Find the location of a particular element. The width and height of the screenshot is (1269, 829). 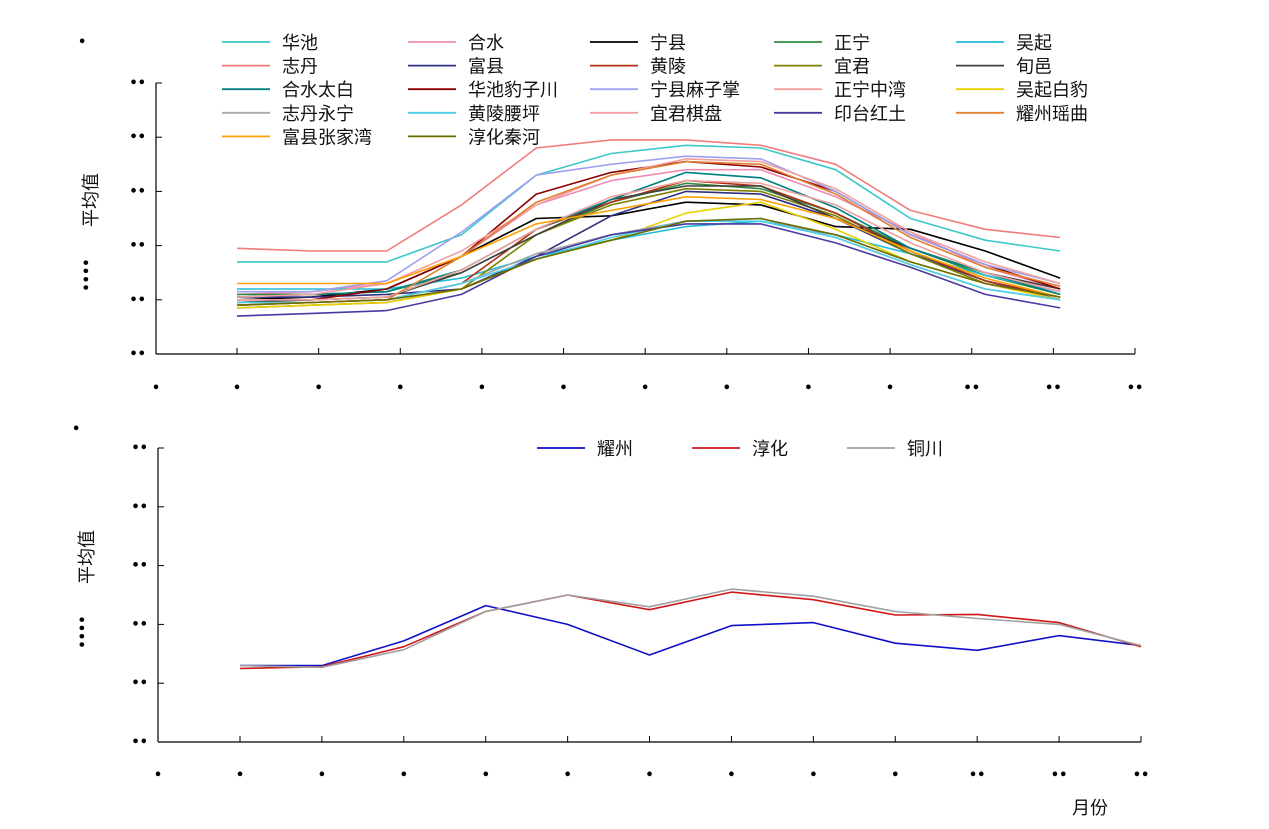

p1-legend-label: 吴起 is located at coordinates (1034, 43).